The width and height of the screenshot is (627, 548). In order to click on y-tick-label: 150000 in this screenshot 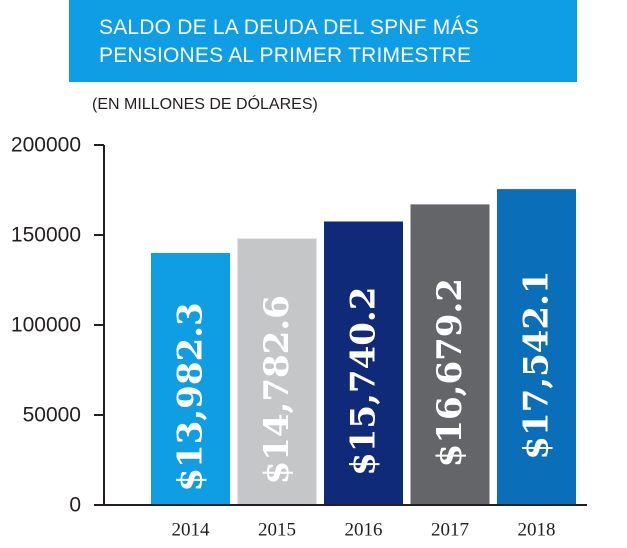, I will do `click(46, 235)`.